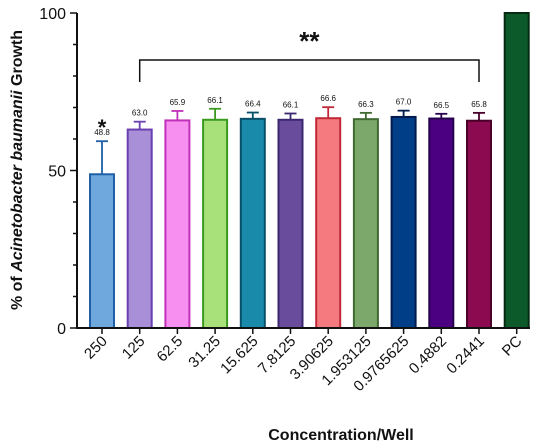 This screenshot has width=550, height=448. Describe the element at coordinates (309, 70) in the screenshot. I see `significance-bracket` at that location.